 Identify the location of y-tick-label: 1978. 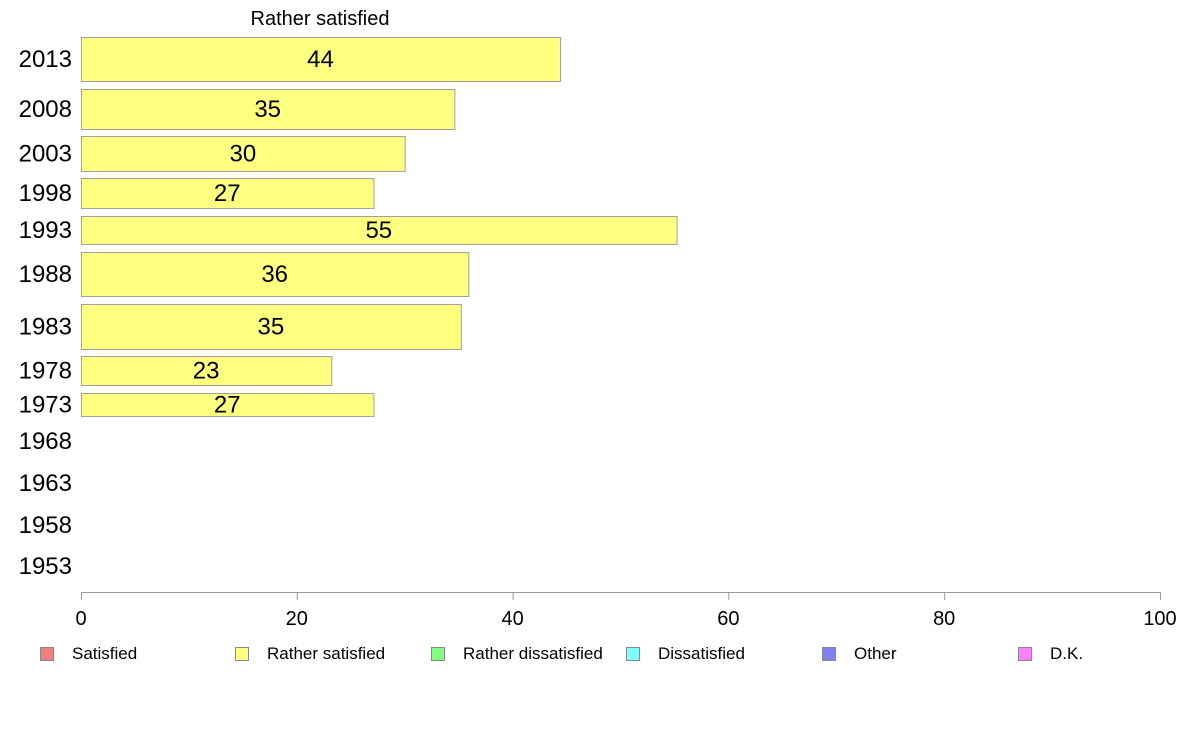
(45, 371).